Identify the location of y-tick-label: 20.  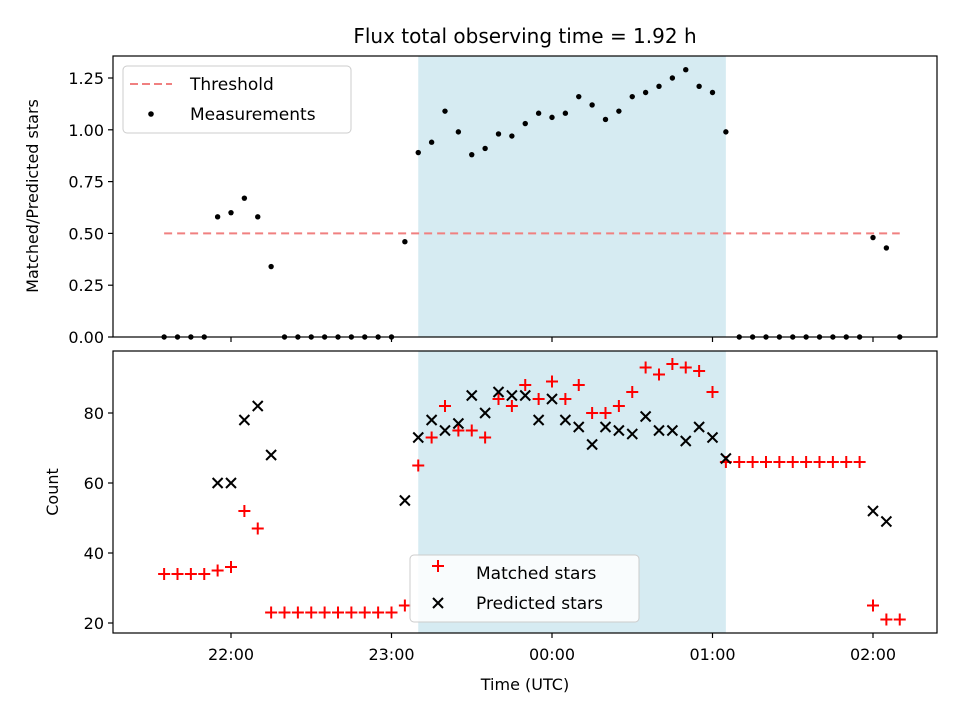
(94, 623).